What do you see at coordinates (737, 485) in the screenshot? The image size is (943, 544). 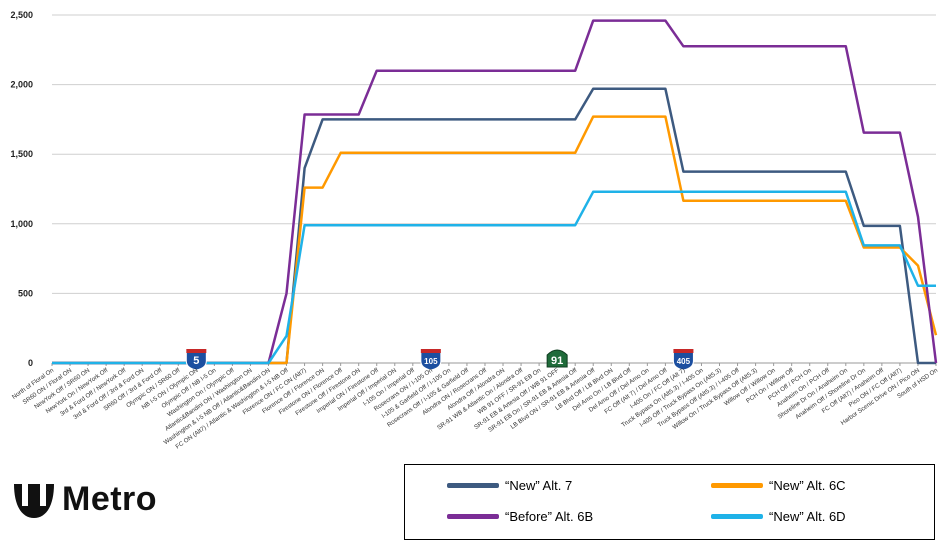 I see `legend-swatch-alt6c` at bounding box center [737, 485].